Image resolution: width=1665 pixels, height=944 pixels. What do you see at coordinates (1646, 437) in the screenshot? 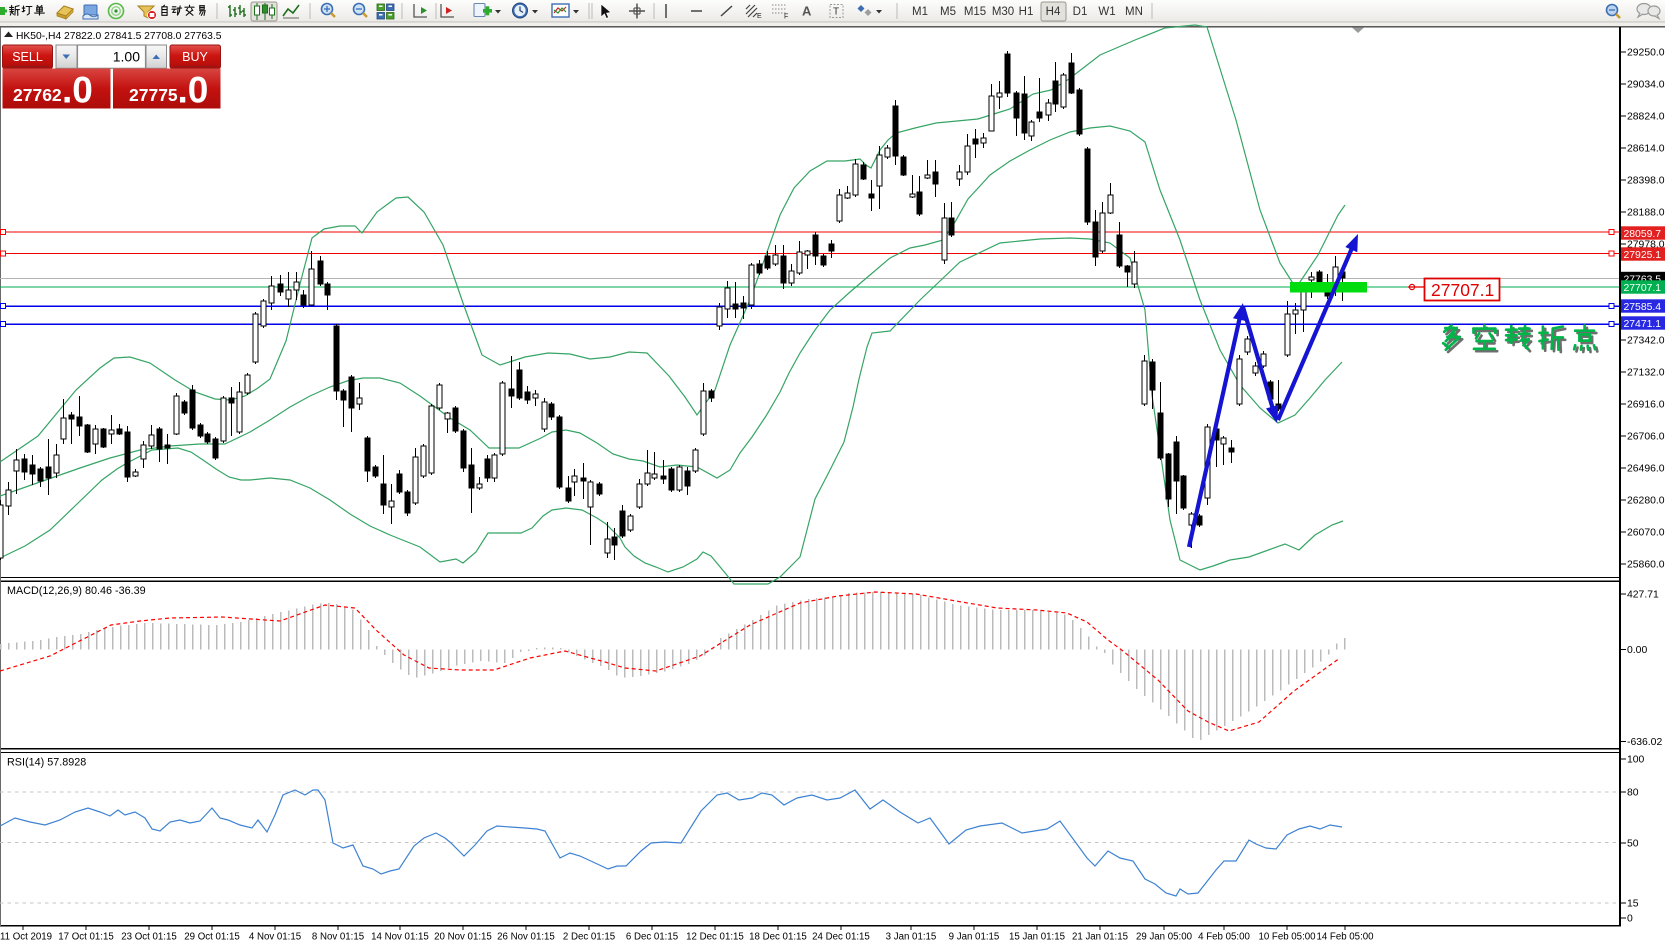
I see `svg-text: 26706.0` at bounding box center [1646, 437].